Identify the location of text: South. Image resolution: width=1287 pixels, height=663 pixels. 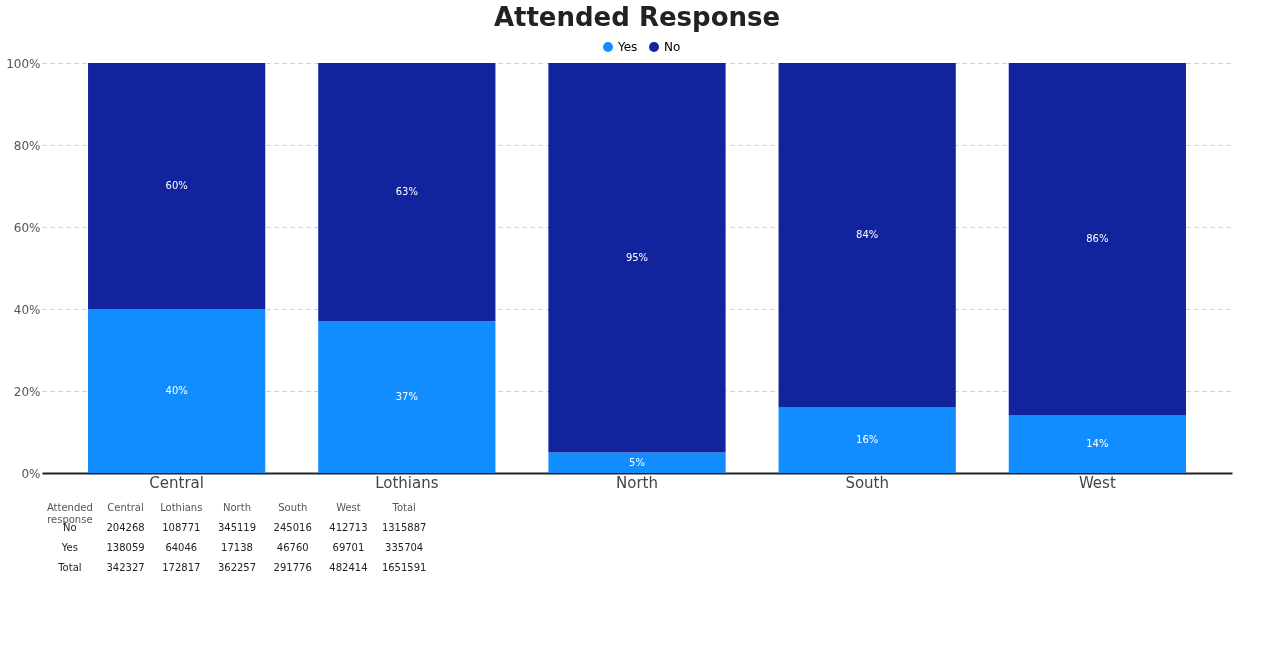
(293, 507).